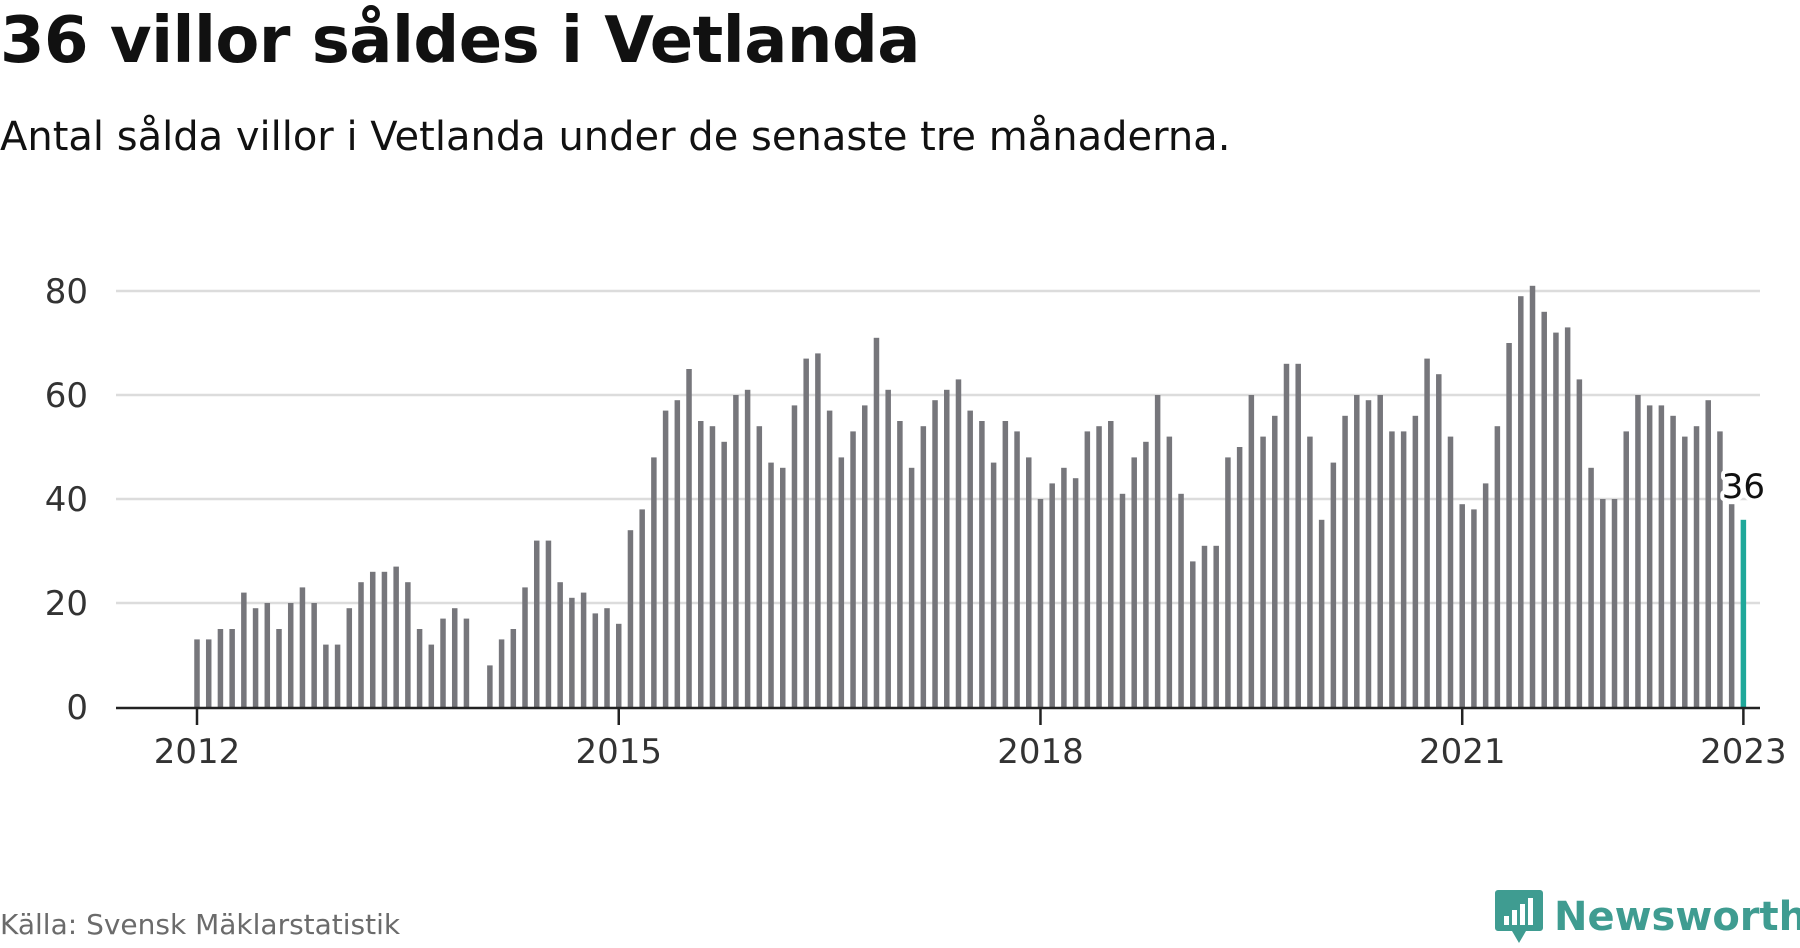 The width and height of the screenshot is (1800, 948). What do you see at coordinates (1519, 916) in the screenshot?
I see `newsworthy-logo-icon` at bounding box center [1519, 916].